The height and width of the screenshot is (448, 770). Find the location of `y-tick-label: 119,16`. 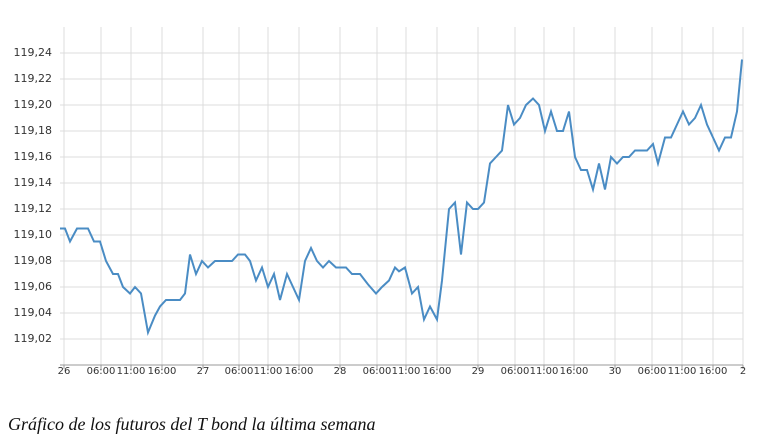

y-tick-label: 119,16 is located at coordinates (33, 156).